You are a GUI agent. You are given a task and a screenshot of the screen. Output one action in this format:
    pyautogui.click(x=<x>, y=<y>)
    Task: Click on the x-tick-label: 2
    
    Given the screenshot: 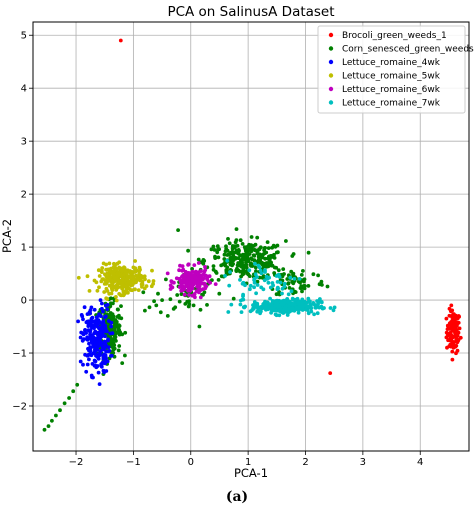 What is the action you would take?
    pyautogui.click(x=305, y=462)
    